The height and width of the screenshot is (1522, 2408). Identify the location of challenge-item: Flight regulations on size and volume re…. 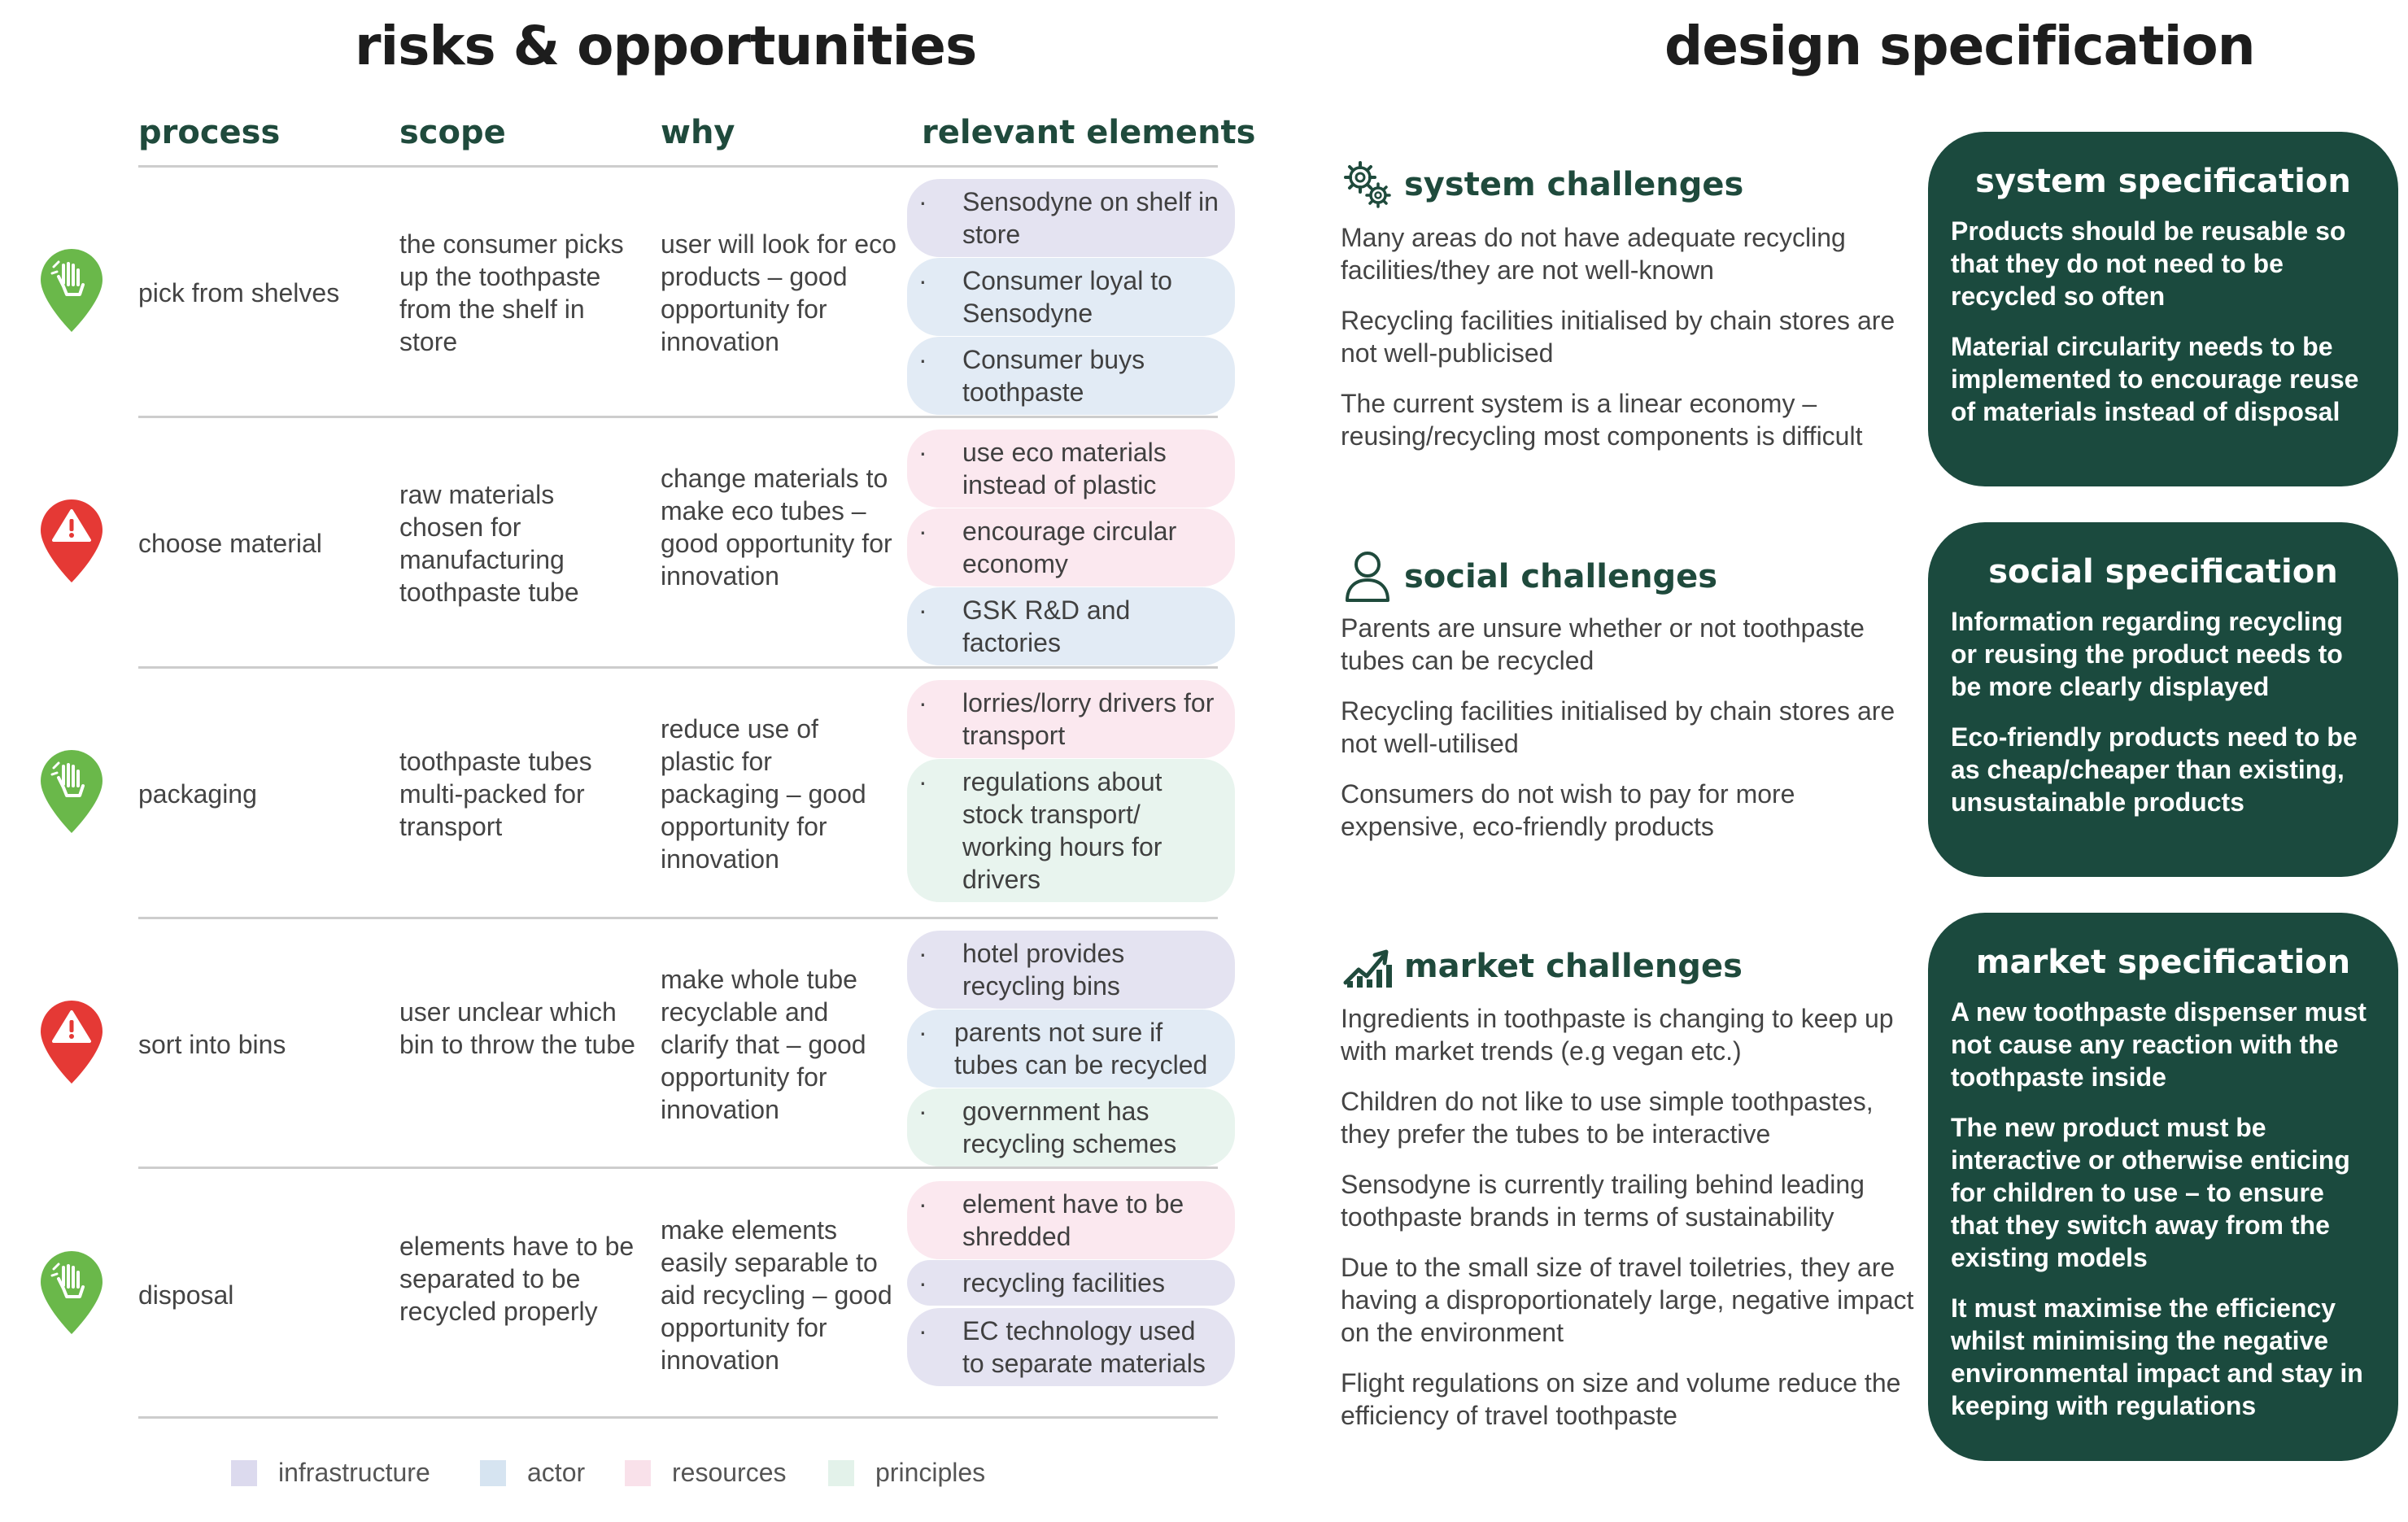
(1621, 1399).